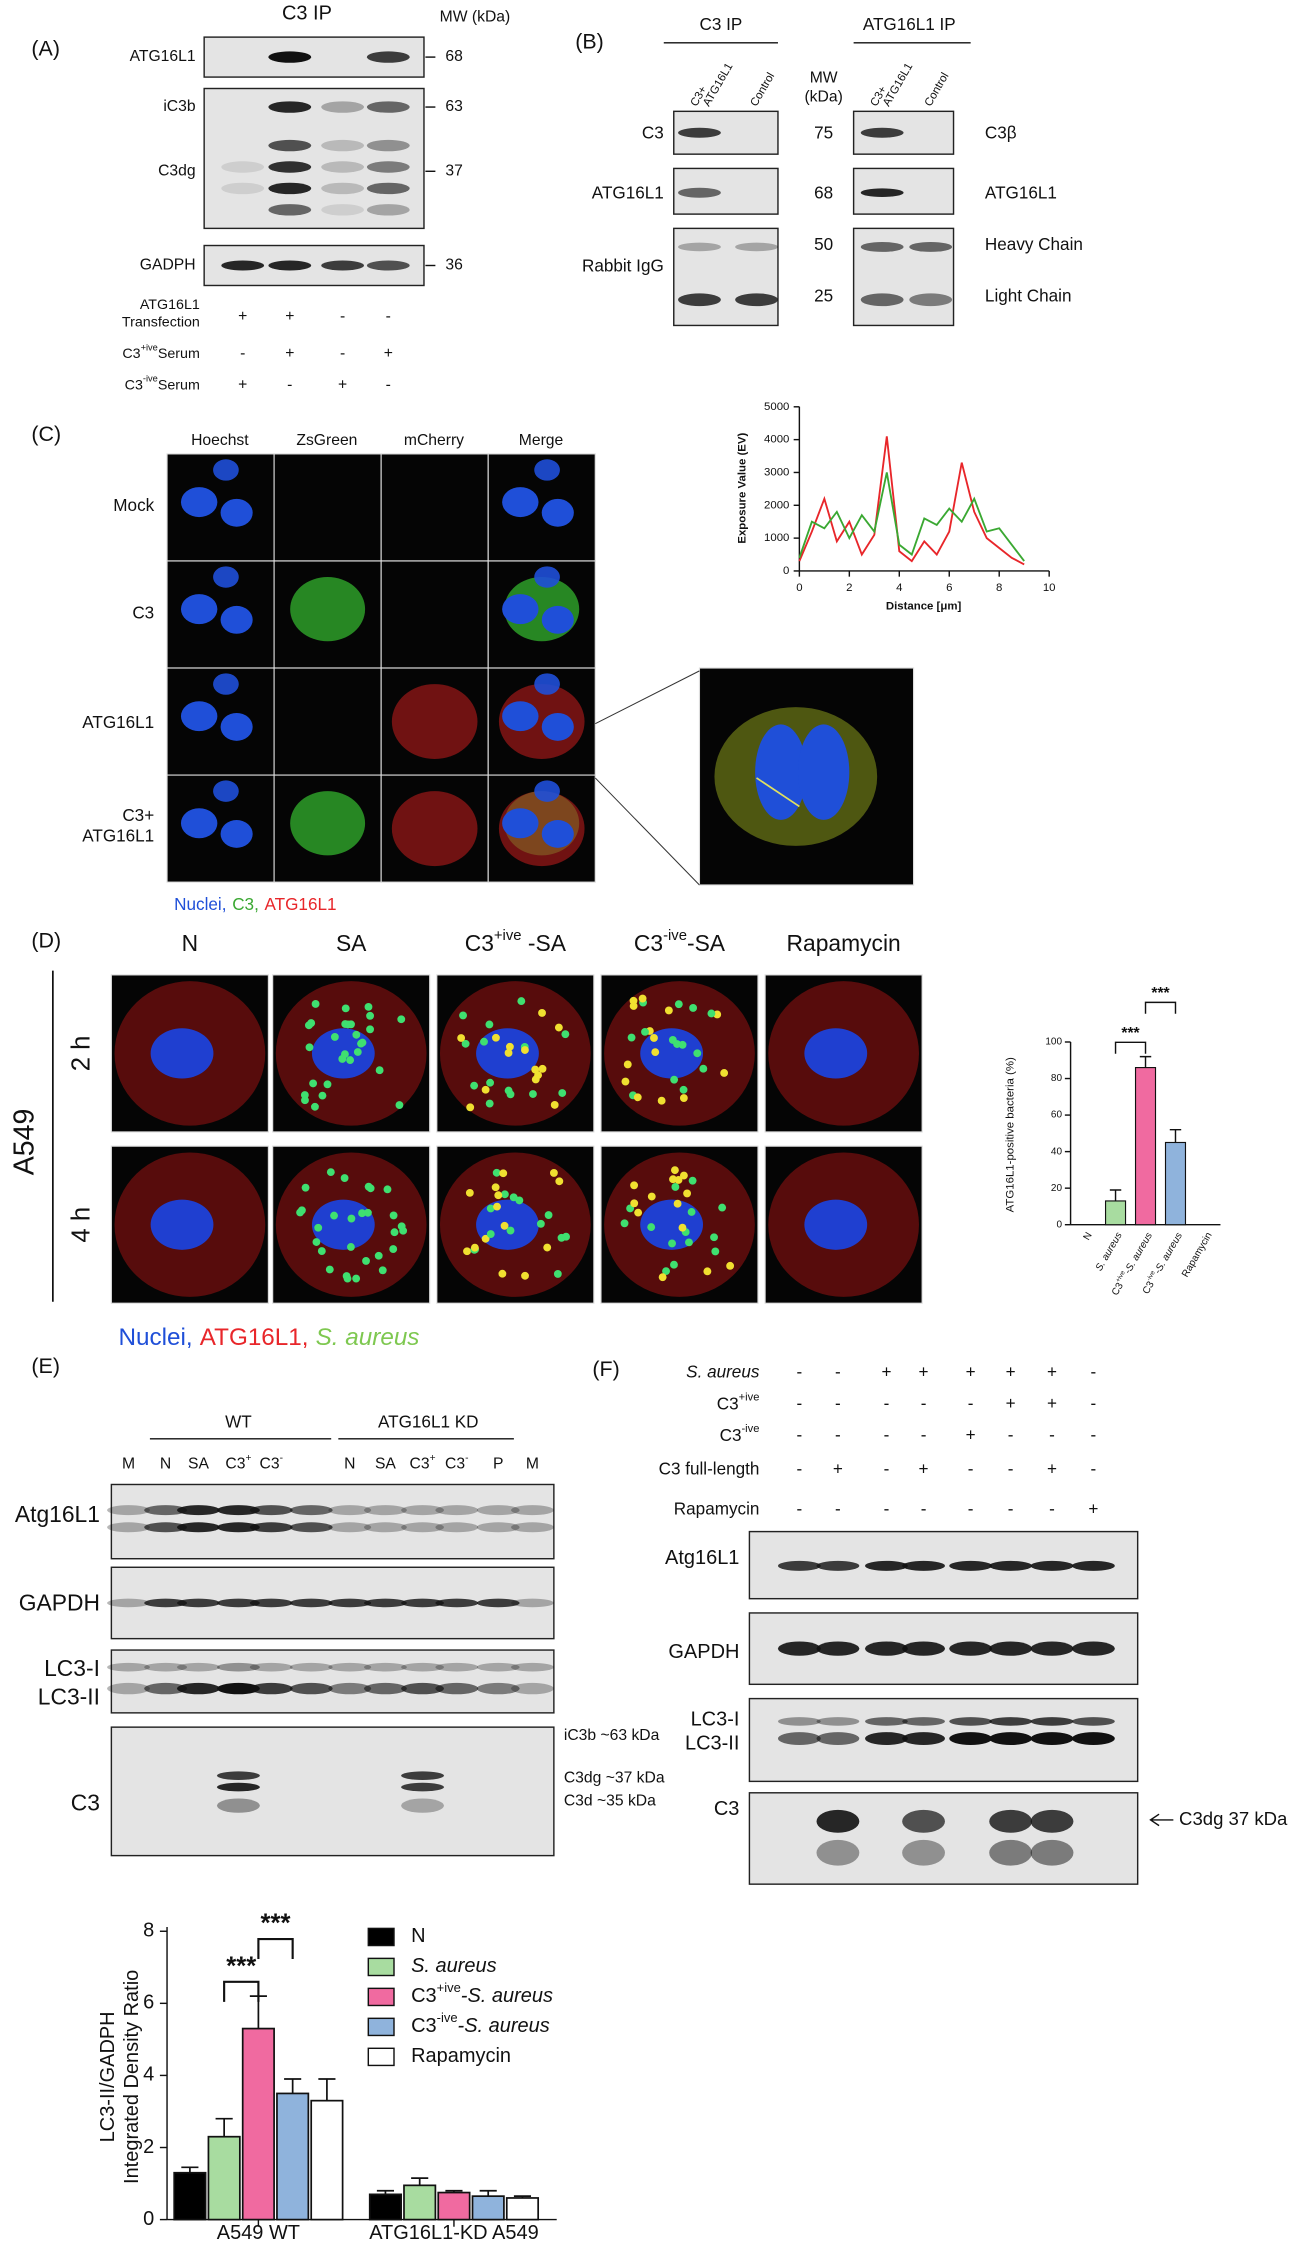  I want to click on label: (E), so click(45, 1366).